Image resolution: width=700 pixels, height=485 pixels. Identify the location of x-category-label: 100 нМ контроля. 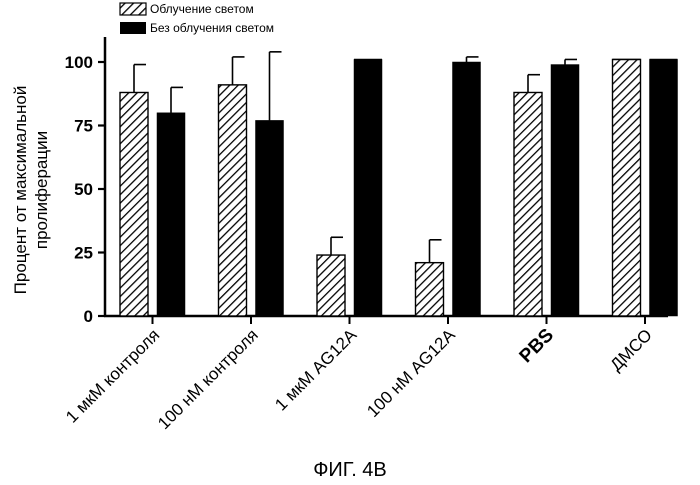
(208, 379).